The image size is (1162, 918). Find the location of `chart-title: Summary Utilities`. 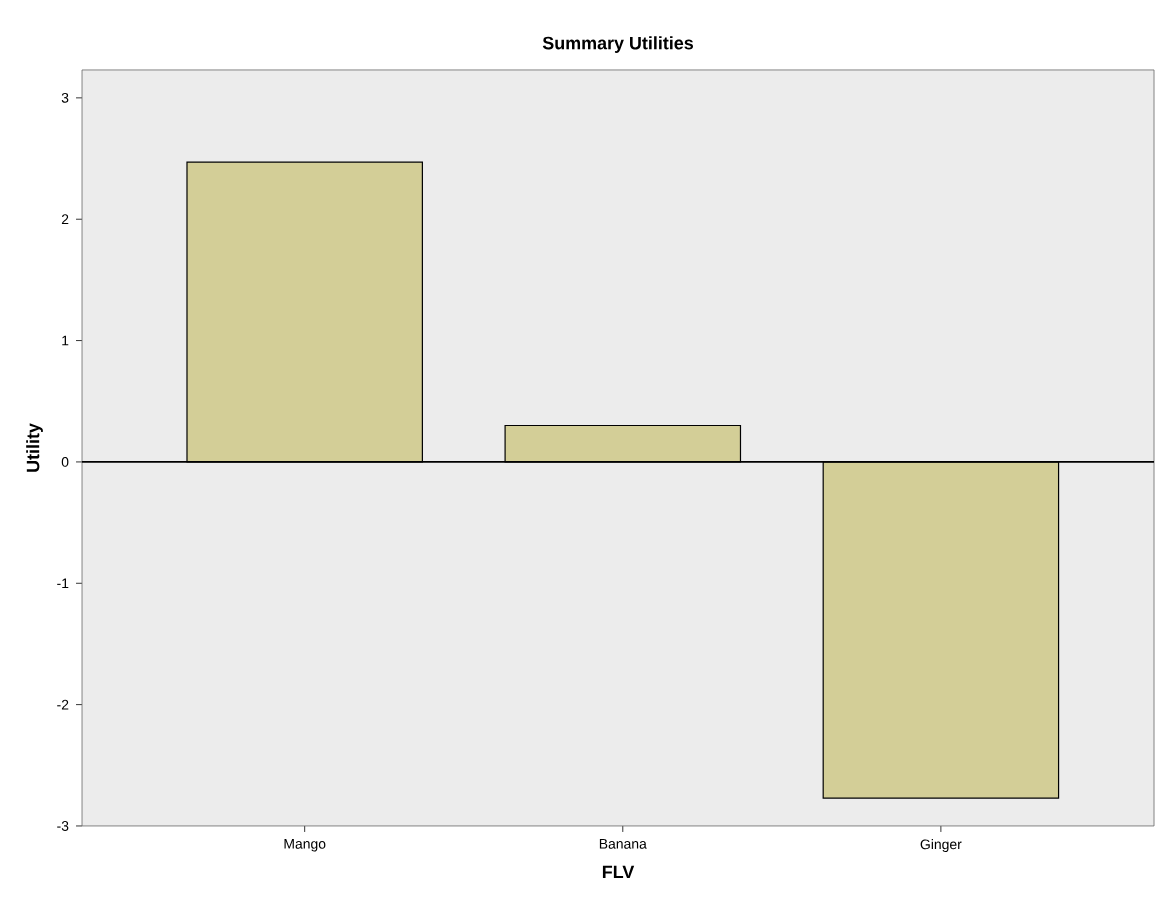

chart-title: Summary Utilities is located at coordinates (618, 44).